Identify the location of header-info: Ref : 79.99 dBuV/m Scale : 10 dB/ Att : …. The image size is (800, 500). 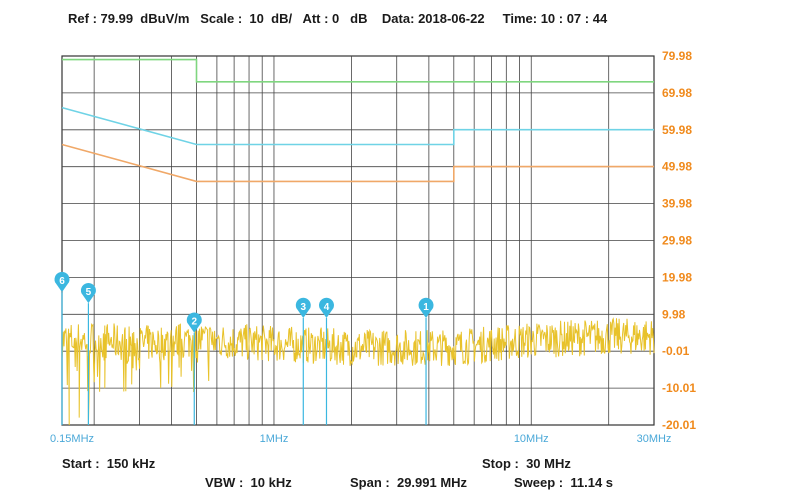
(338, 18).